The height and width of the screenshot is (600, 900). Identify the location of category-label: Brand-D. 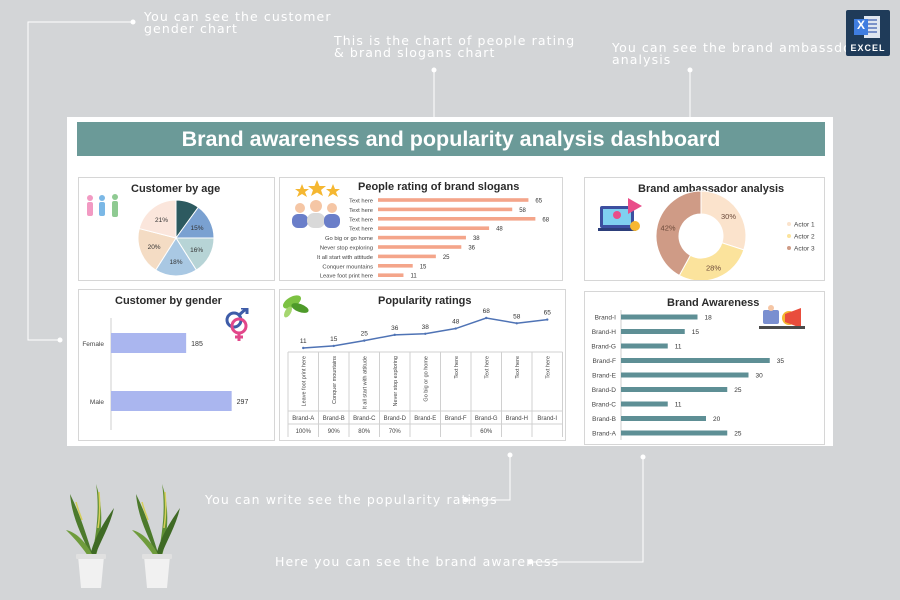
(395, 419).